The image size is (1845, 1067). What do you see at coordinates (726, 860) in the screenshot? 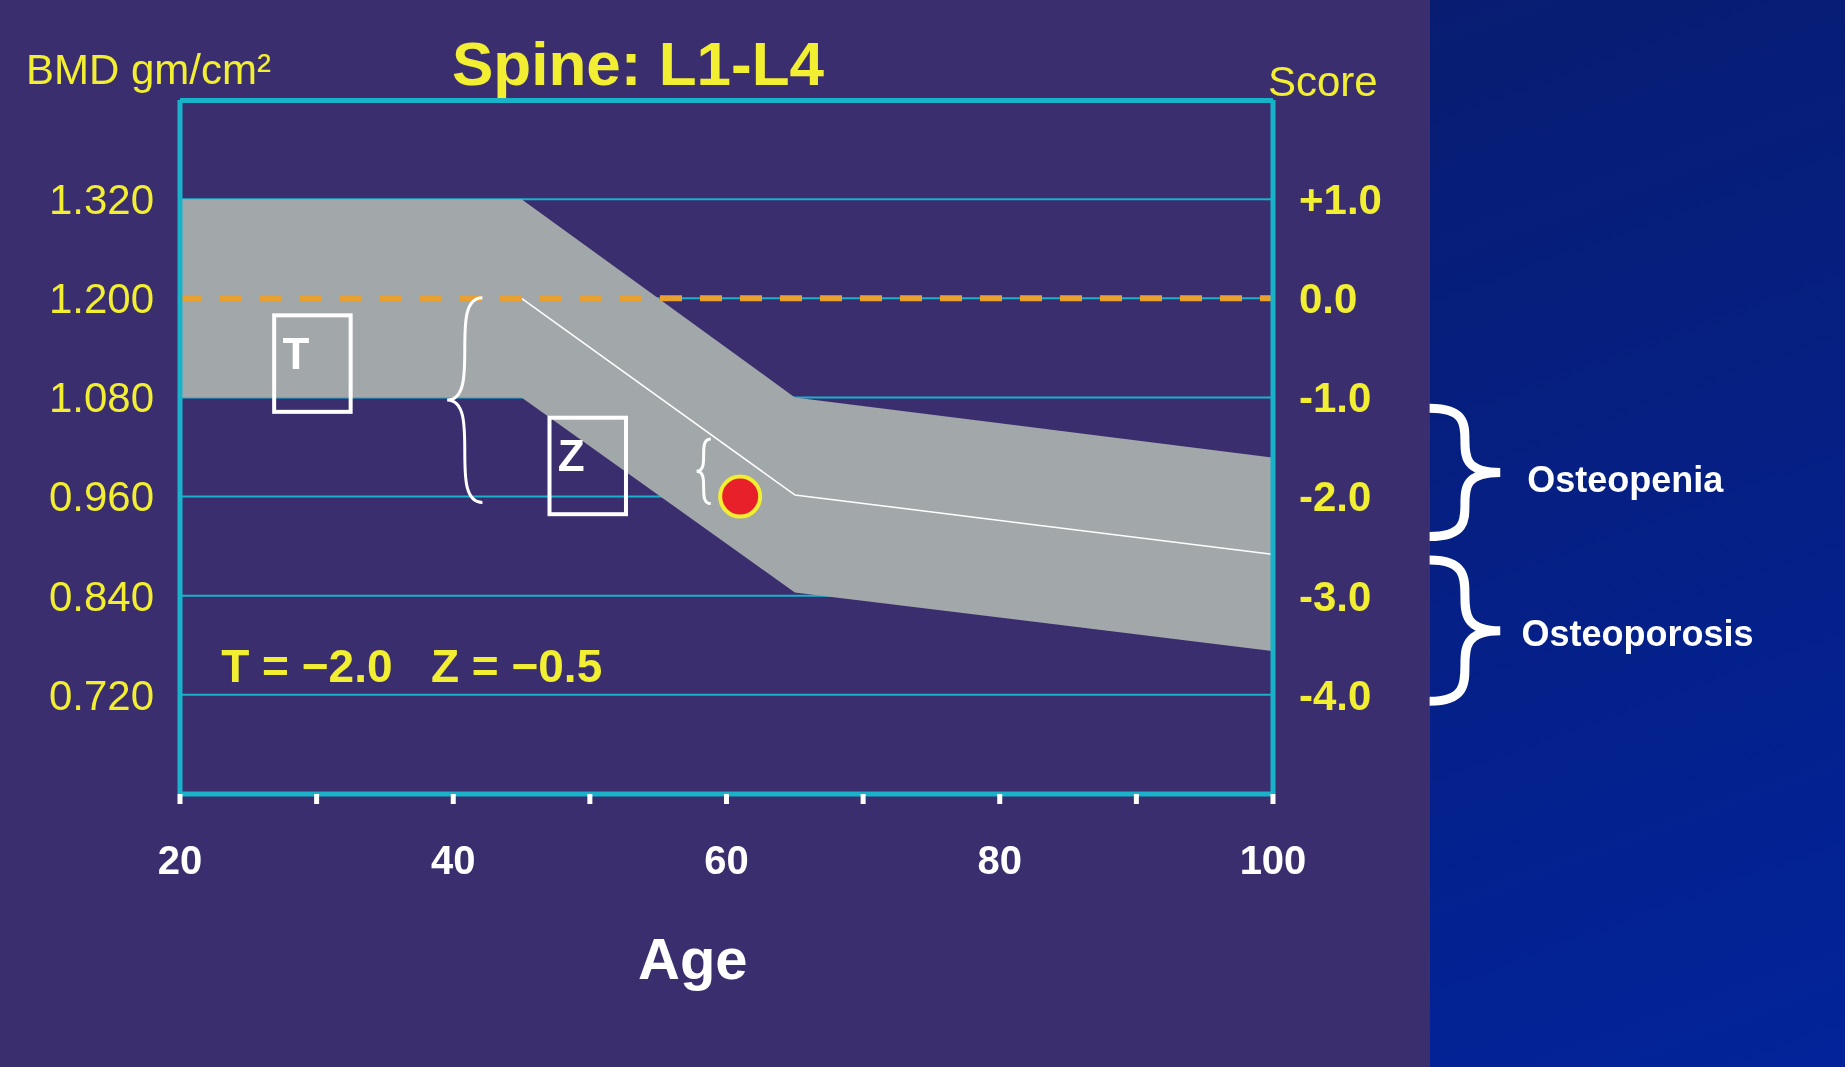
I see `x-tick-label: 60` at bounding box center [726, 860].